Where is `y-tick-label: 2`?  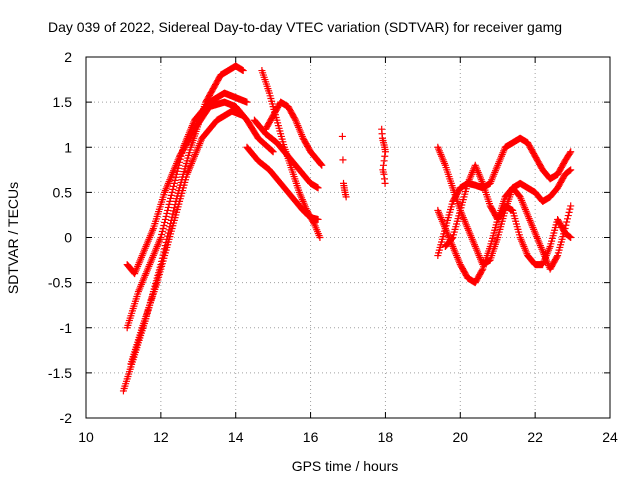 y-tick-label: 2 is located at coordinates (68, 57).